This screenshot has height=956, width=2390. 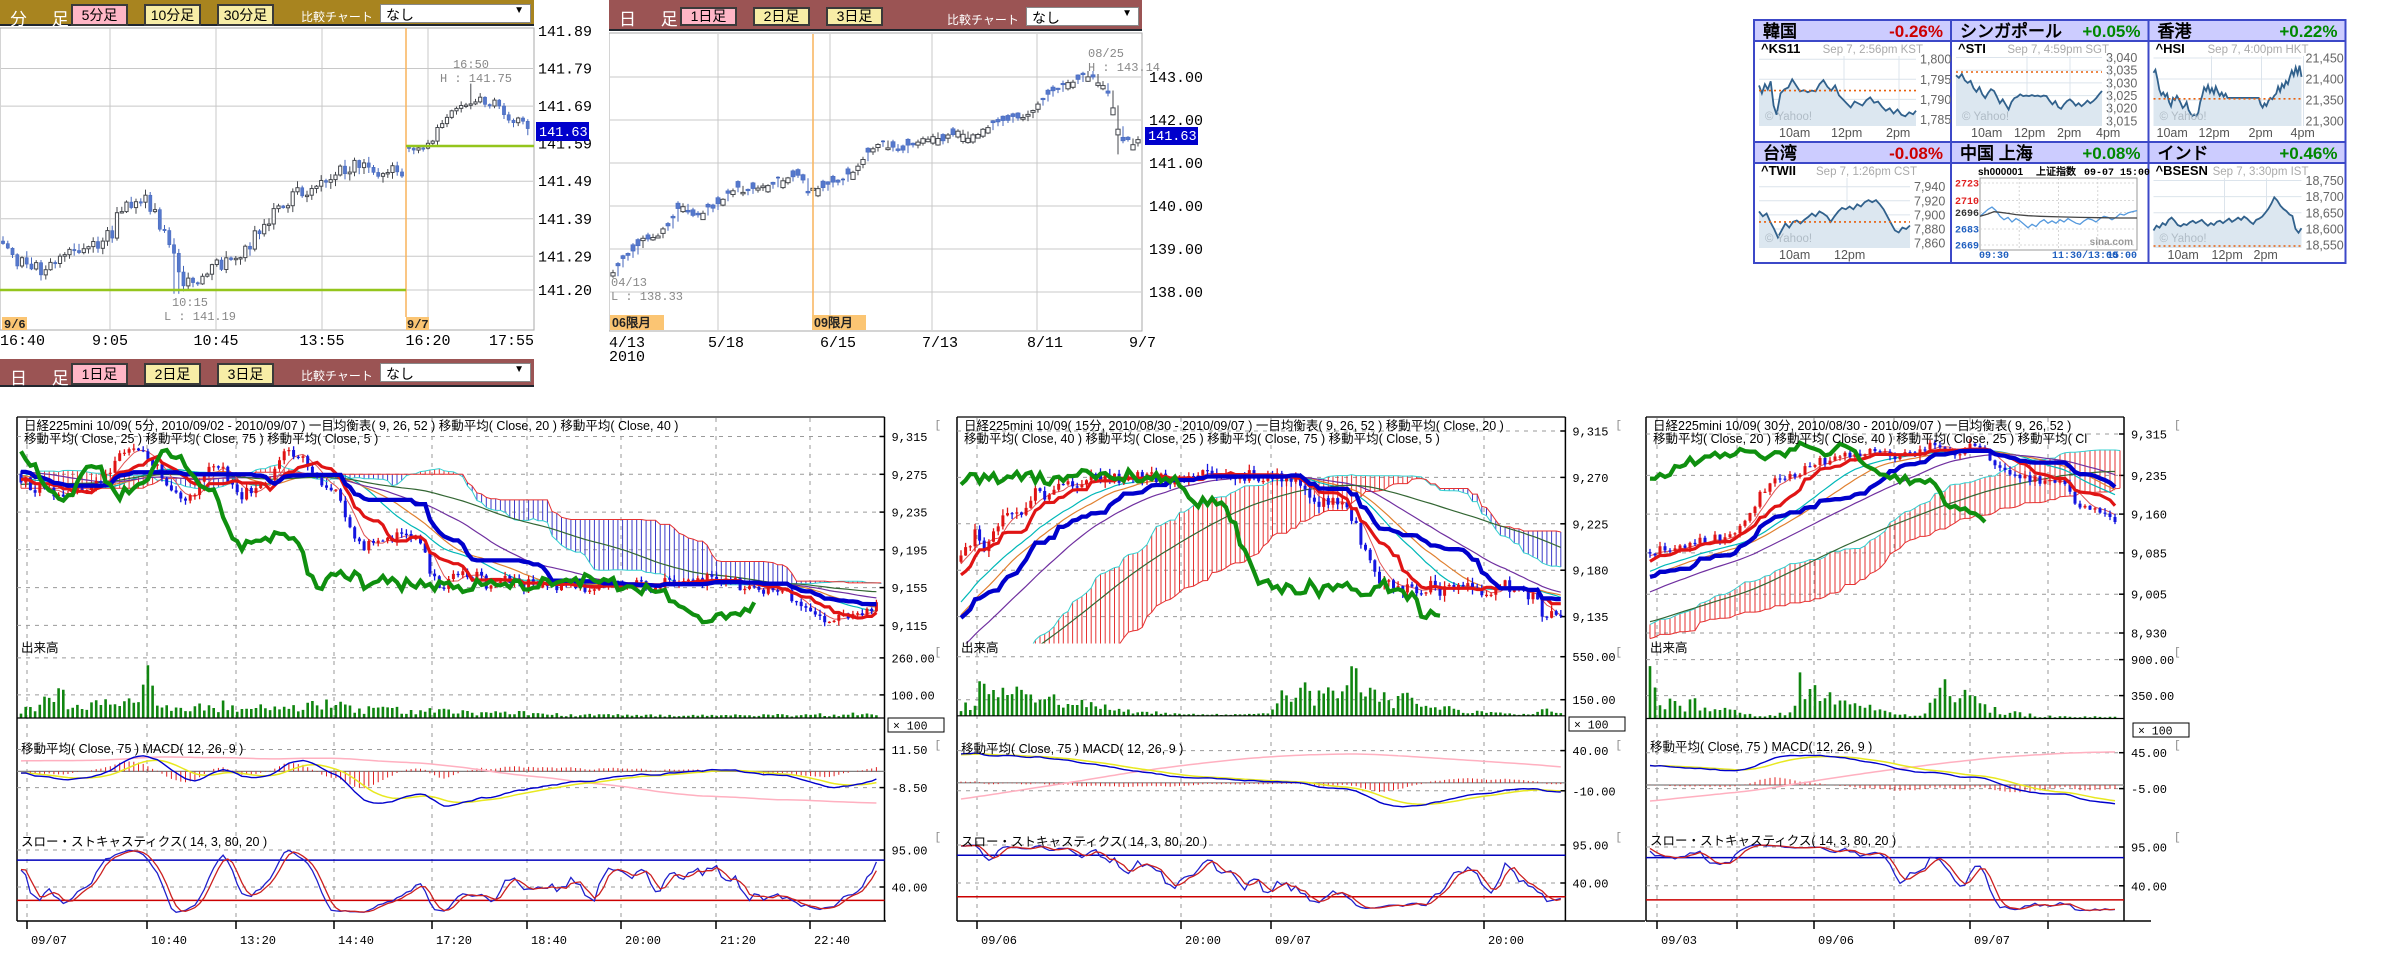 What do you see at coordinates (999, 941) in the screenshot?
I see `svg-text: 09/06` at bounding box center [999, 941].